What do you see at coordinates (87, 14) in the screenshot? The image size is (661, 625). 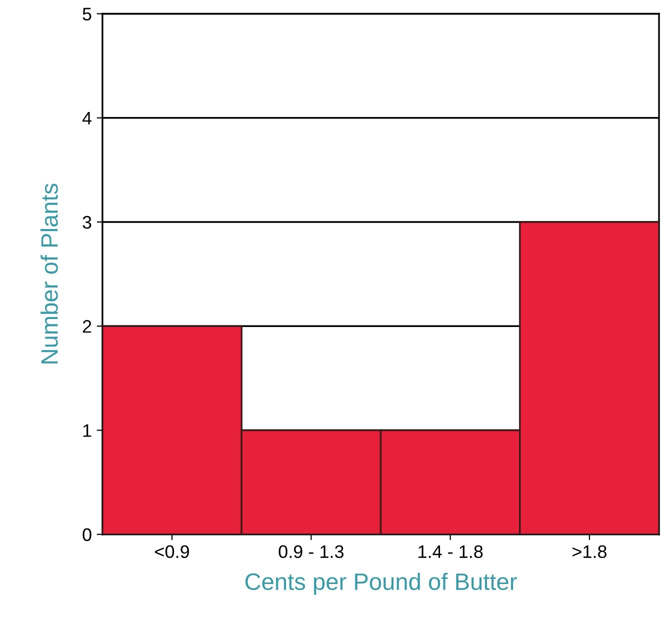 I see `y-tick-label: 5` at bounding box center [87, 14].